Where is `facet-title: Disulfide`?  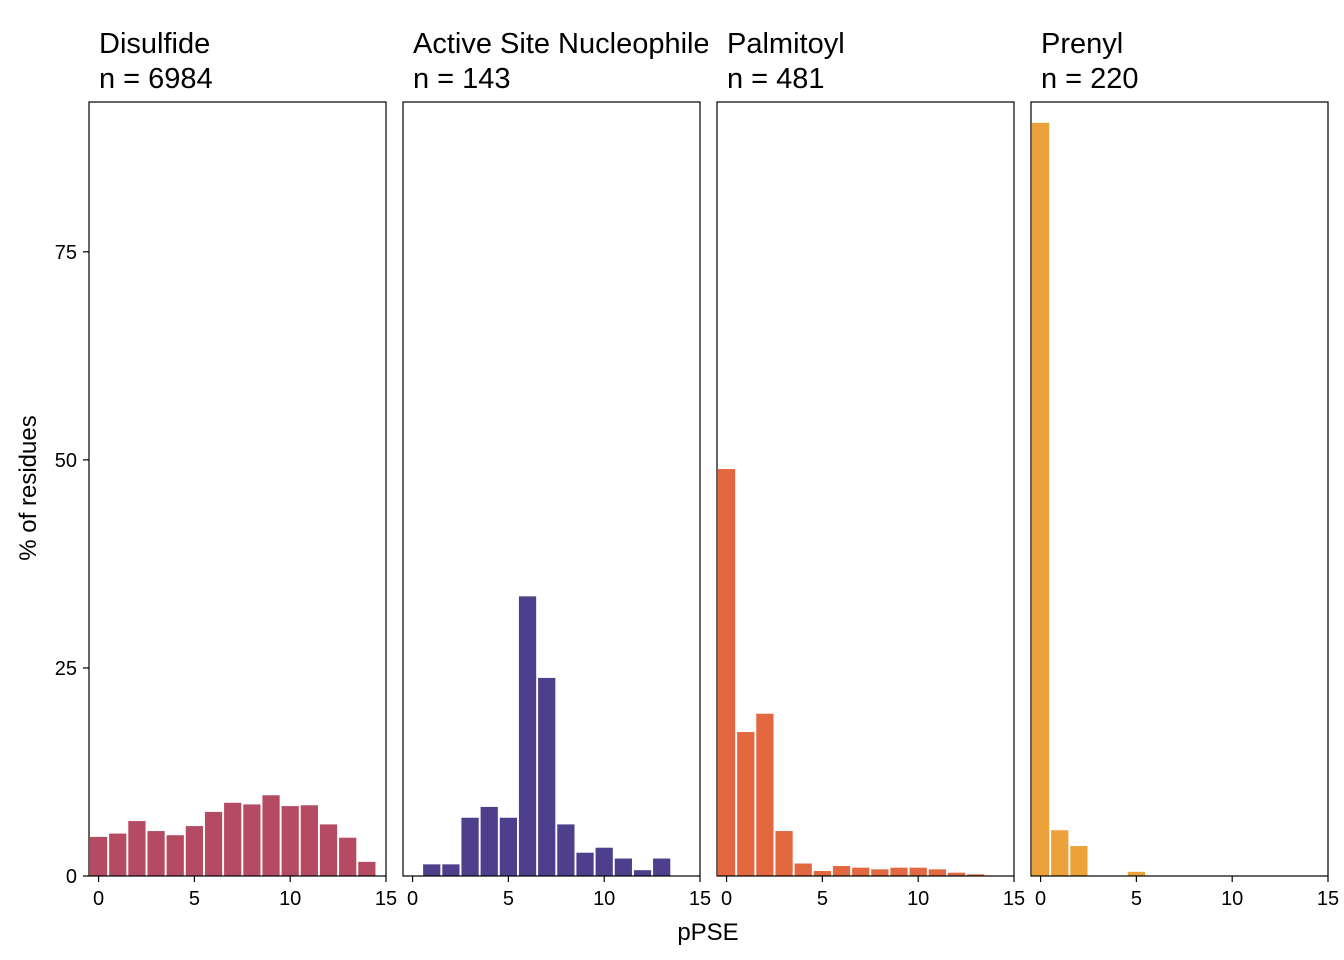
facet-title: Disulfide is located at coordinates (154, 44).